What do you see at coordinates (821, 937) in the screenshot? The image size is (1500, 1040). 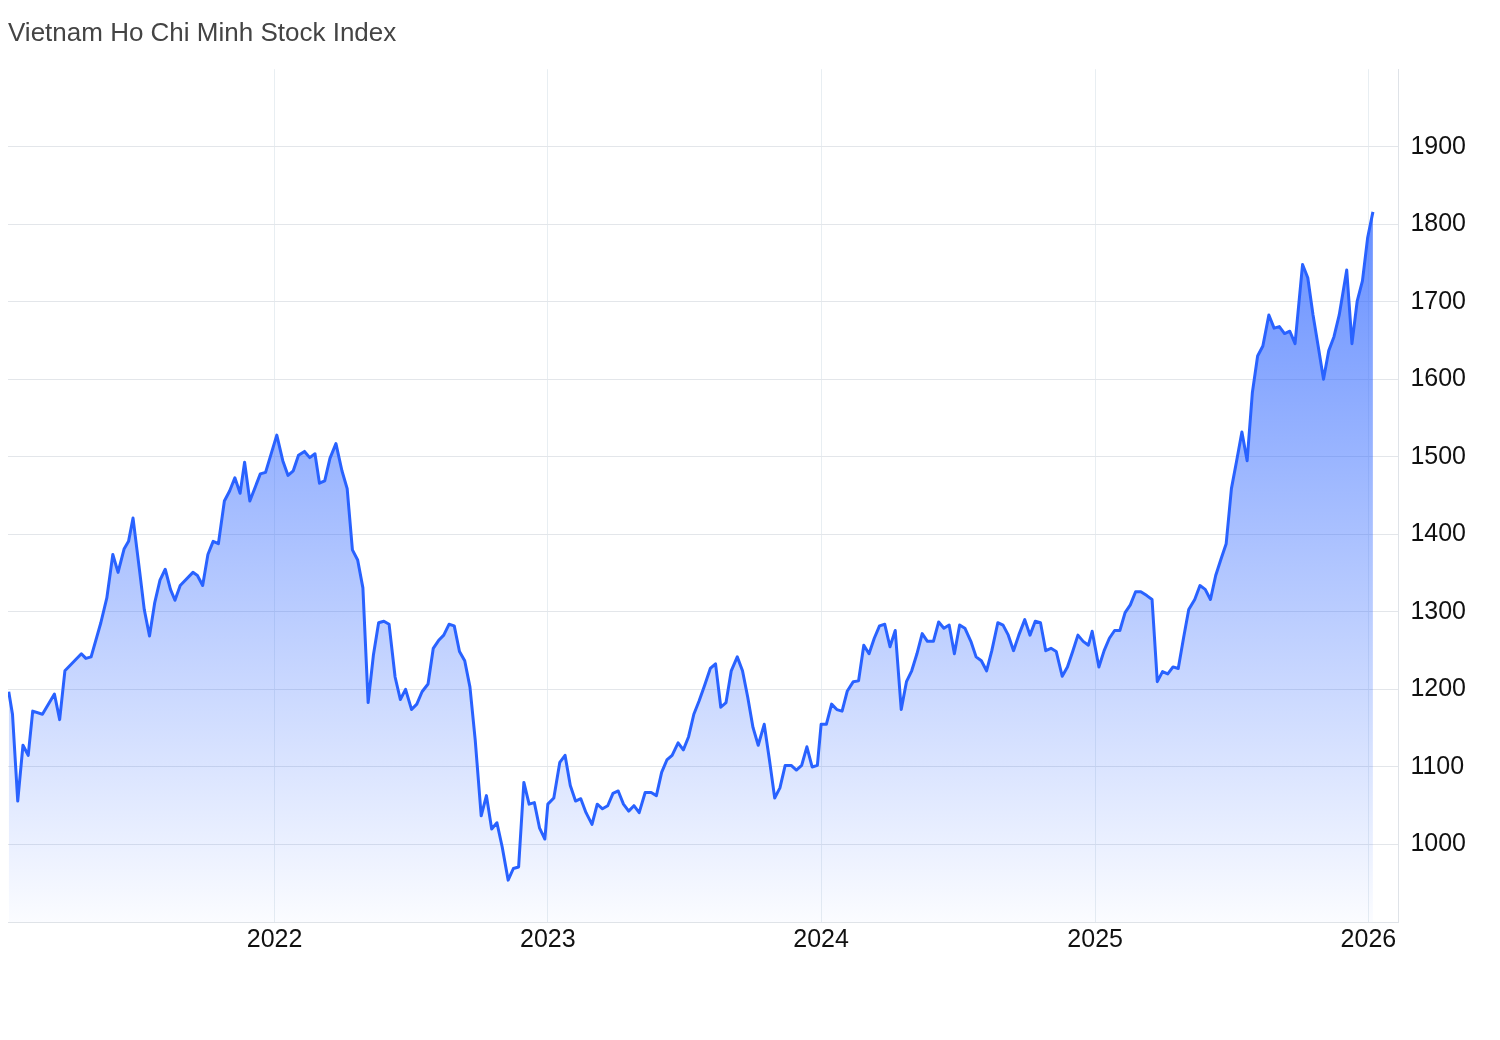 I see `x-tick-label: 2024` at bounding box center [821, 937].